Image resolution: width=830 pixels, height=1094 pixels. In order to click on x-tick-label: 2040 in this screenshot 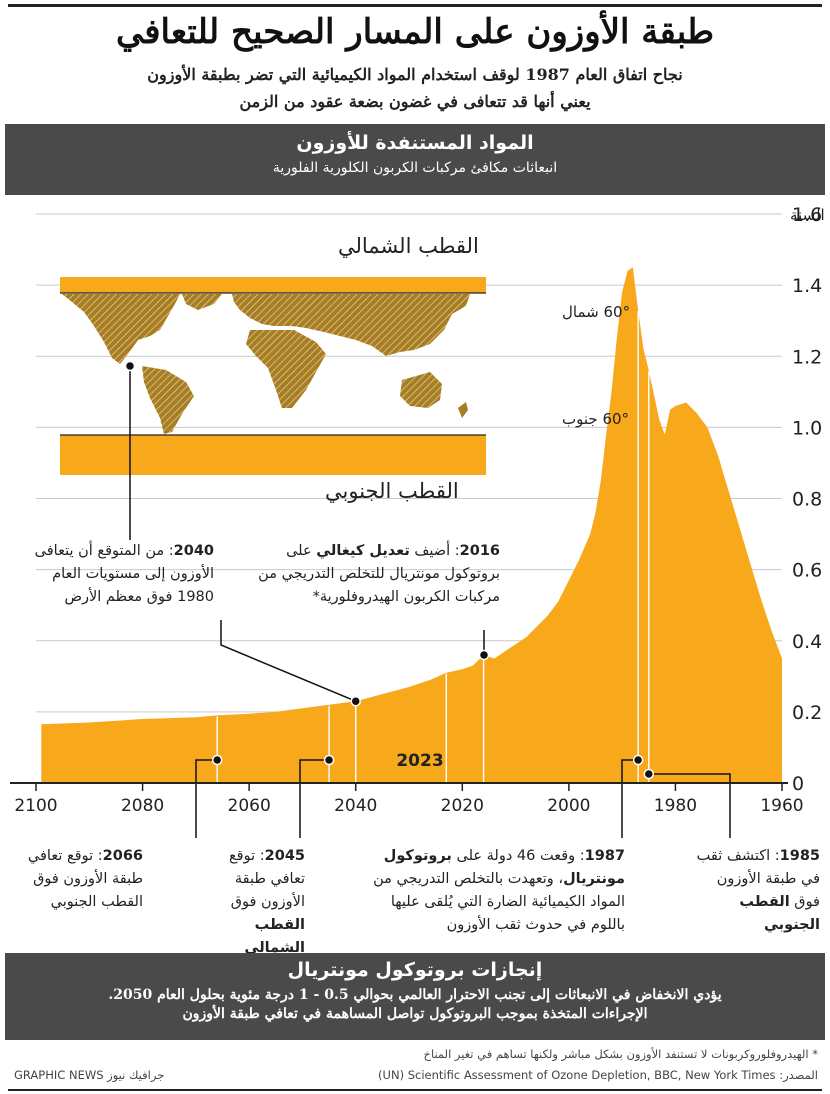, I will do `click(355, 806)`.